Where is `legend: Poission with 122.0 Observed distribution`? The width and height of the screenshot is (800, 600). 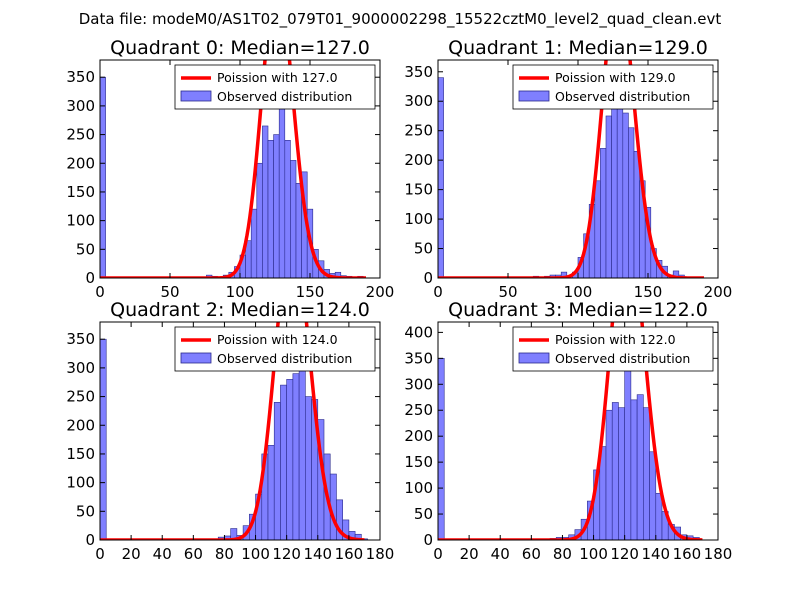 legend: Poission with 122.0 Observed distribution is located at coordinates (613, 349).